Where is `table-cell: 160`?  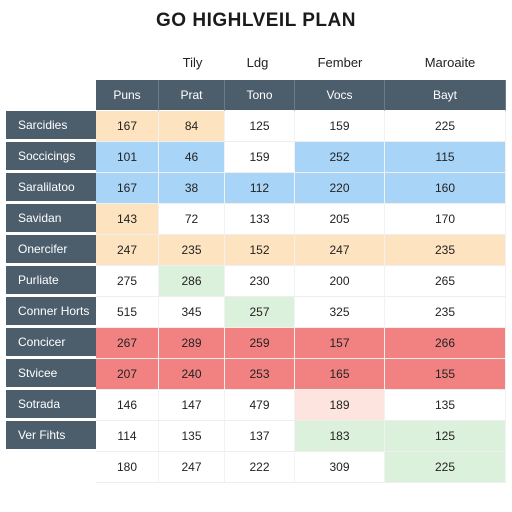
table-cell: 160 is located at coordinates (445, 188).